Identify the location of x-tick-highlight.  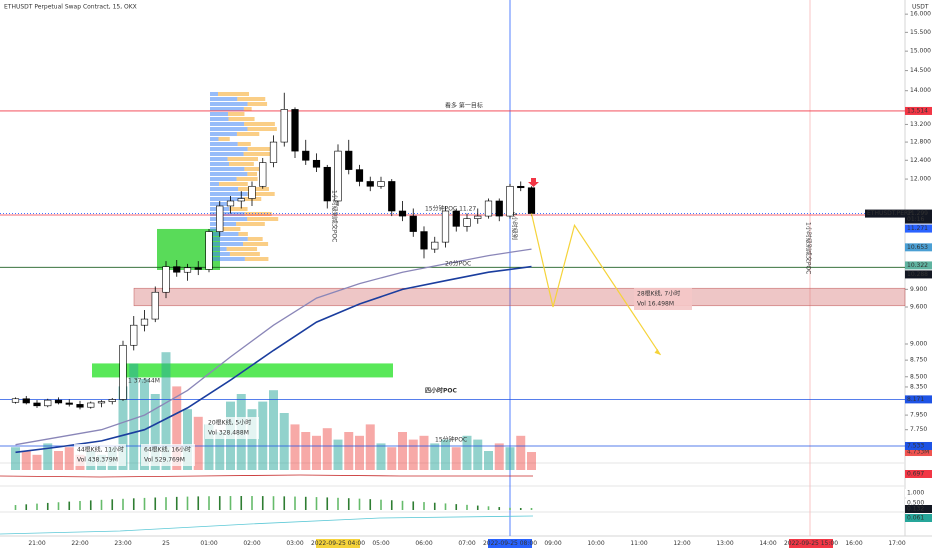
(510, 543).